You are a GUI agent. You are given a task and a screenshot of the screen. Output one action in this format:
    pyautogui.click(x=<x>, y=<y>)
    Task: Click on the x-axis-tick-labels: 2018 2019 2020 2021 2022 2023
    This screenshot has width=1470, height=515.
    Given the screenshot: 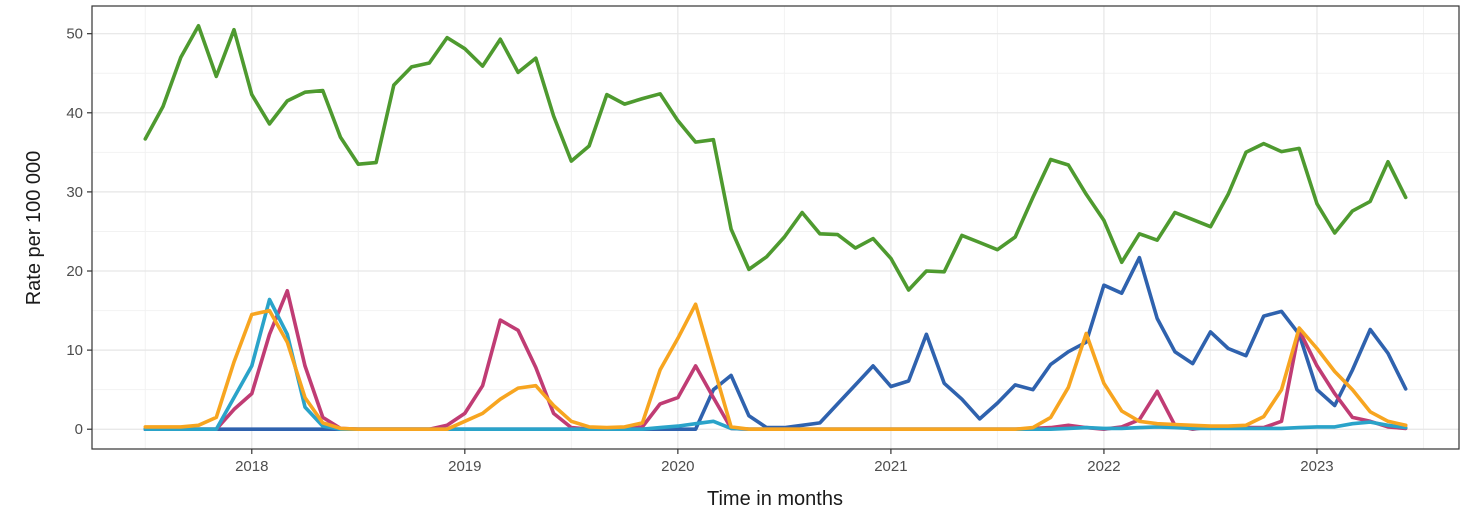 What is the action you would take?
    pyautogui.click(x=784, y=466)
    